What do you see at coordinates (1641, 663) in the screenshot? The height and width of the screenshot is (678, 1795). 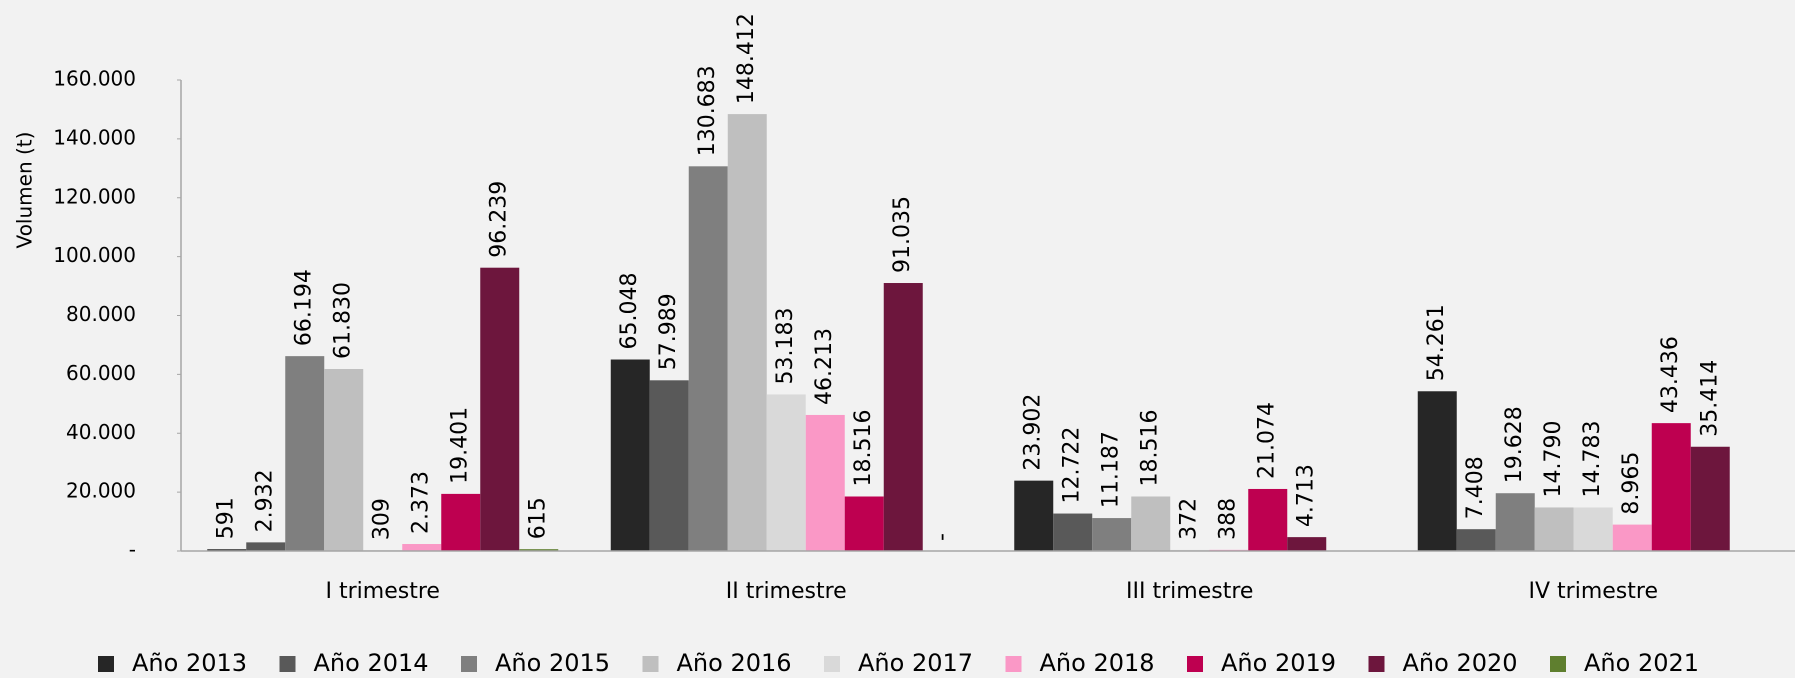 I see `legend-label: Año 2021` at bounding box center [1641, 663].